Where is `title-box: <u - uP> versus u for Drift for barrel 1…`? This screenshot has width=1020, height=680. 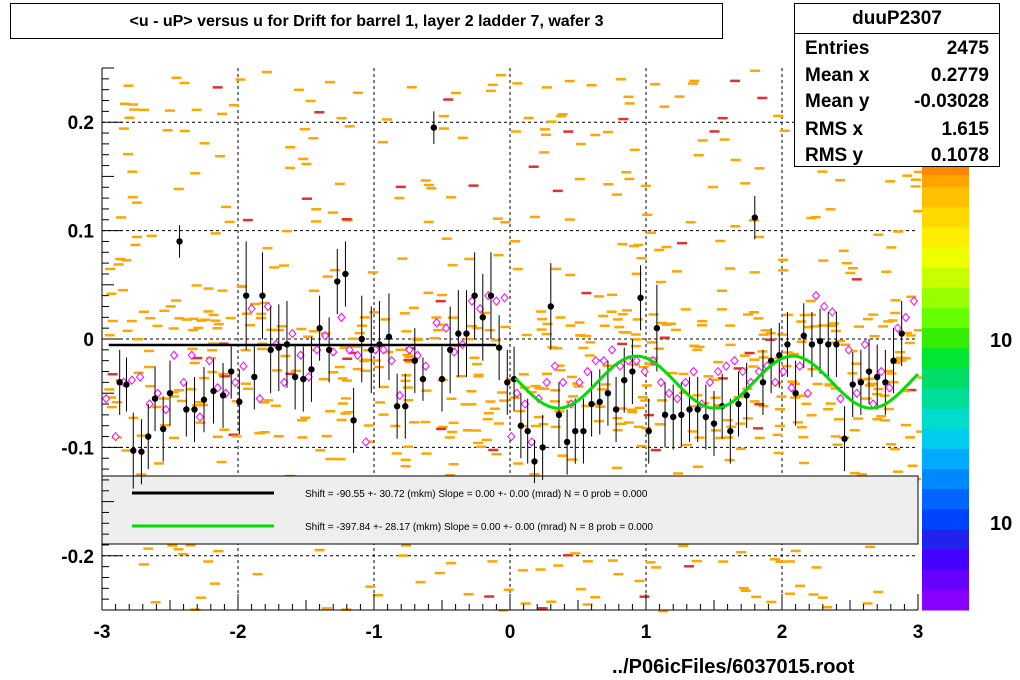
title-box: <u - uP> versus u for Drift for barrel 1… is located at coordinates (366, 21).